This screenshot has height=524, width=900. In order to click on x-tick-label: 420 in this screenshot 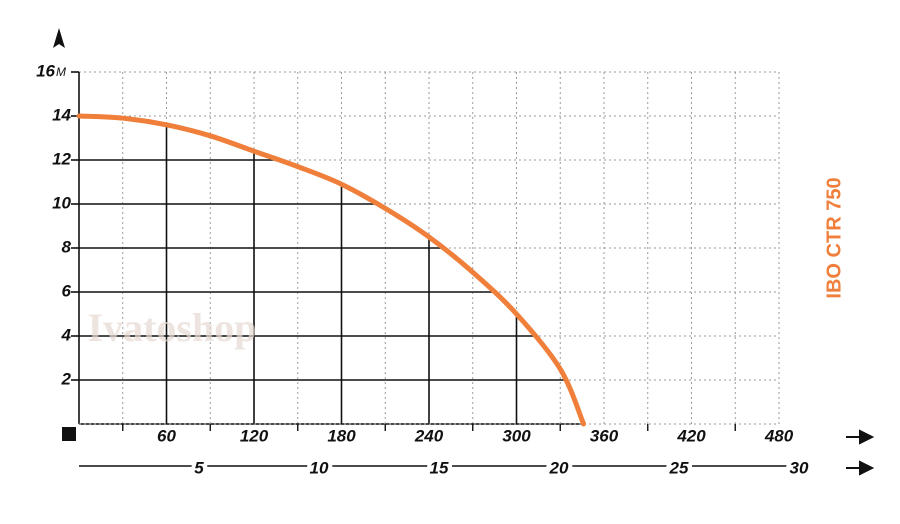, I will do `click(691, 435)`.